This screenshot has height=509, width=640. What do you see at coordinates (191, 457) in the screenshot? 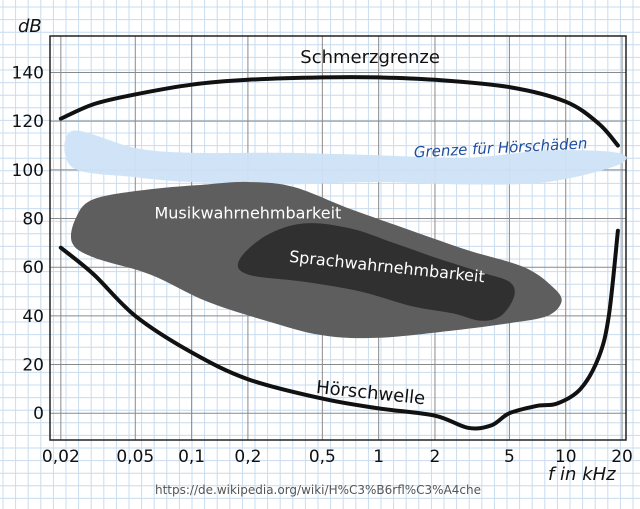
I see `x-tick-label: 0,1` at bounding box center [191, 457].